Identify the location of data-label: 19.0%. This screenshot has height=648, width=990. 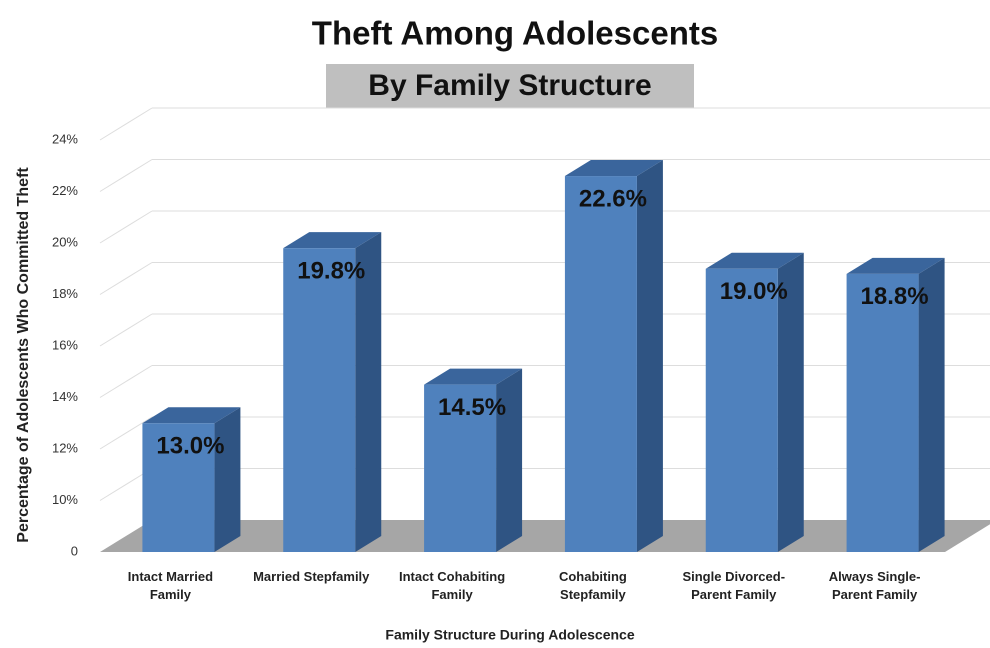
(754, 291).